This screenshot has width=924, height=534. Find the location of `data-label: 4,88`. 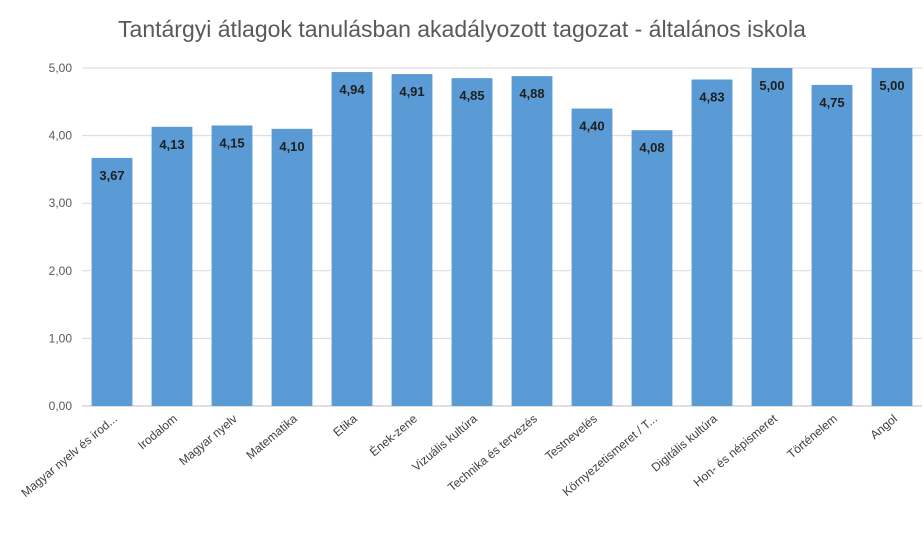

data-label: 4,88 is located at coordinates (531, 93).